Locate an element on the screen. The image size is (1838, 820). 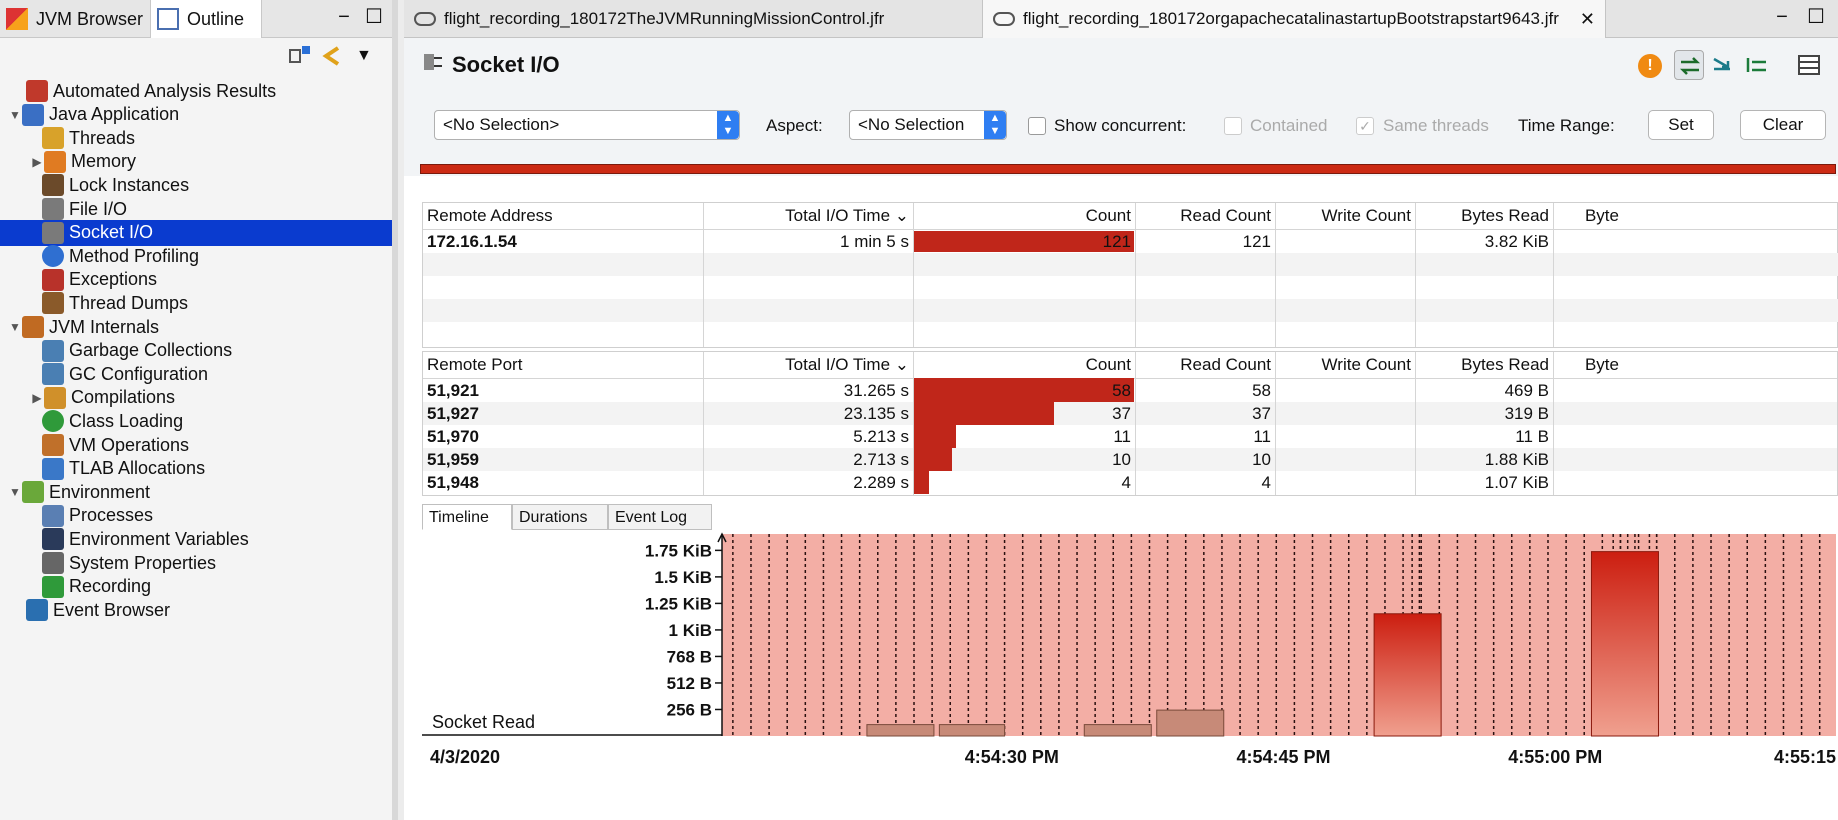
tree-item-java-application: ▼ Java Application is located at coordinates (196, 115).